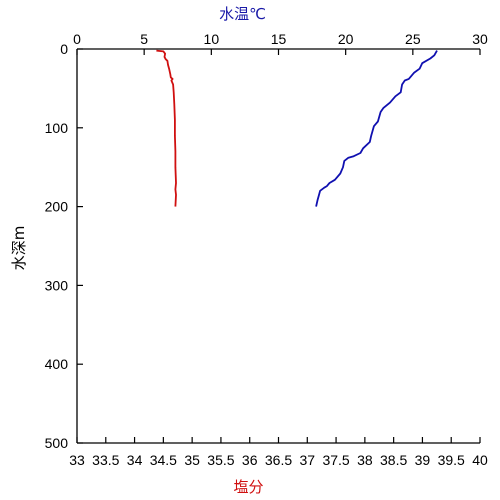 The height and width of the screenshot is (500, 500). I want to click on y-axis-title: 水深m, so click(19, 248).